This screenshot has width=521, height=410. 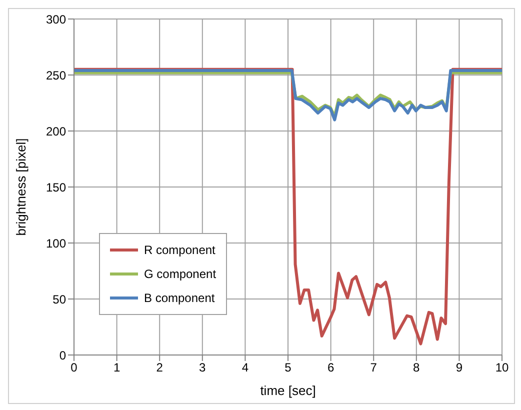 I want to click on x-tick-label: 2, so click(x=160, y=367).